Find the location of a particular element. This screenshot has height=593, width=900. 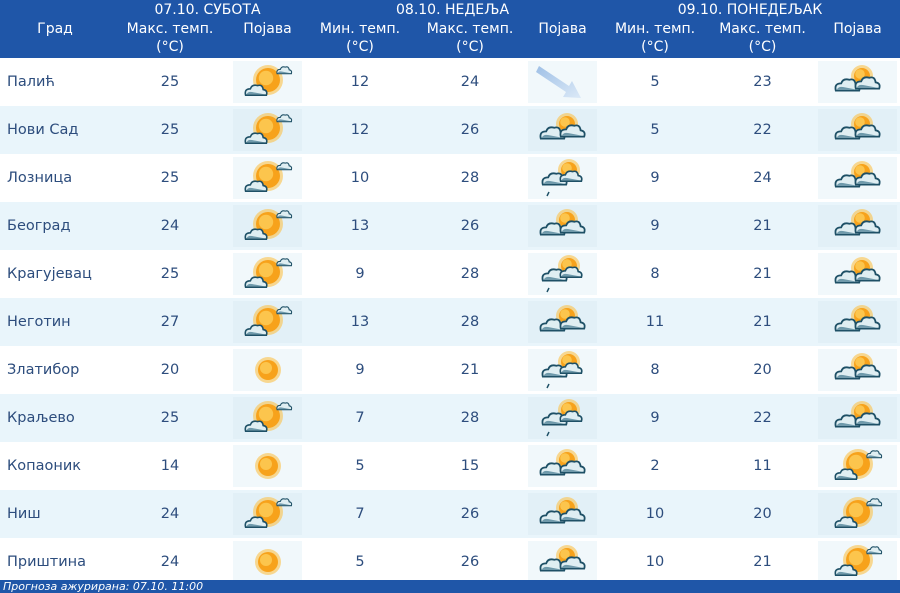

city-name: Лозница is located at coordinates (40, 178).